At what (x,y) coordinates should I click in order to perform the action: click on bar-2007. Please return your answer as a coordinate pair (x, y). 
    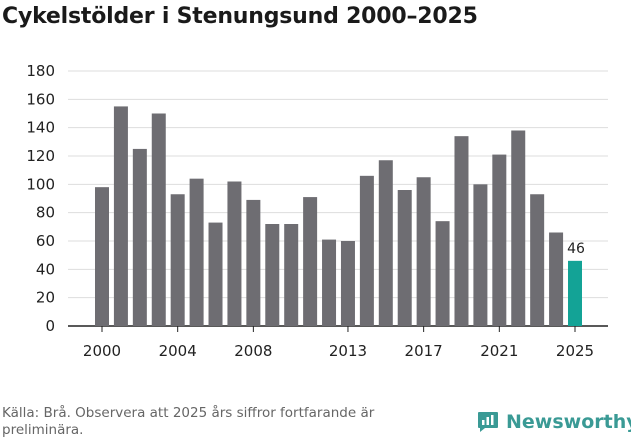
    Looking at the image, I should click on (234, 253).